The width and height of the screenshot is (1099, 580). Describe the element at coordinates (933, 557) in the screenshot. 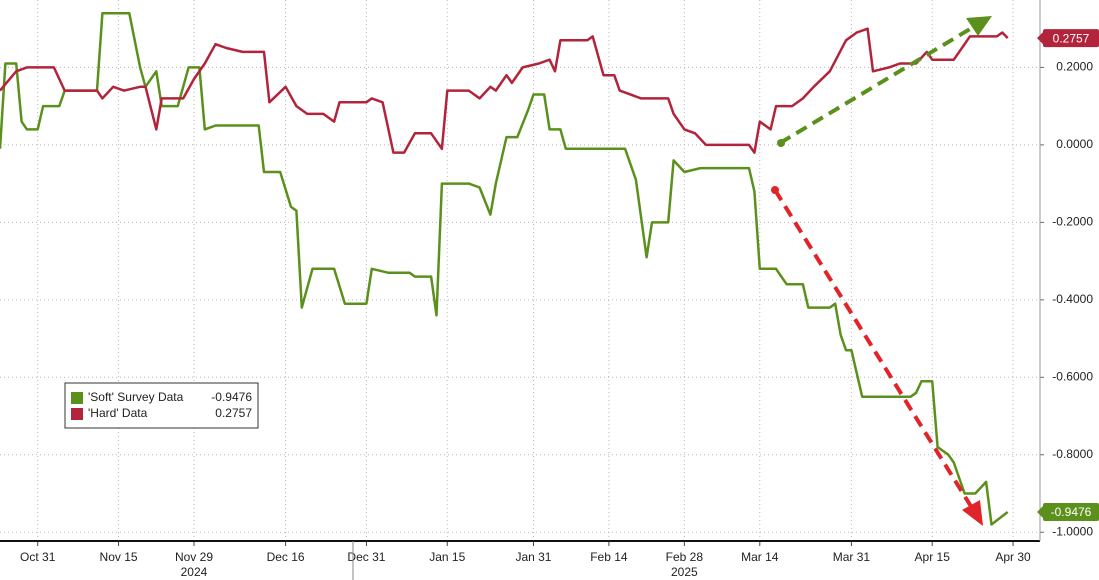

I see `x-tick-label: Apr 15` at that location.